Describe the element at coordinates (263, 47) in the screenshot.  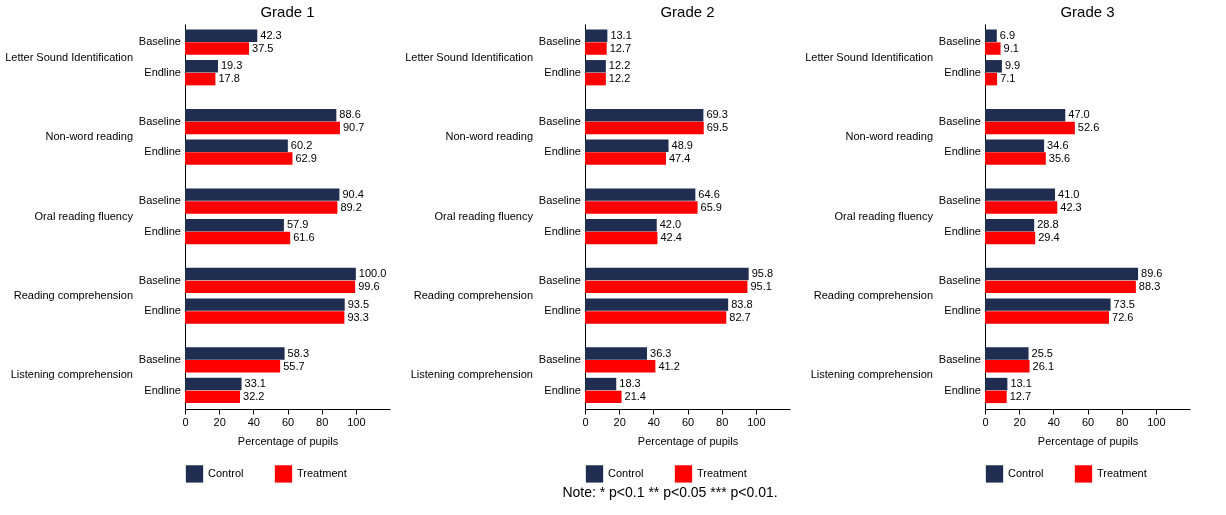
I see `data-label: 37.5` at that location.